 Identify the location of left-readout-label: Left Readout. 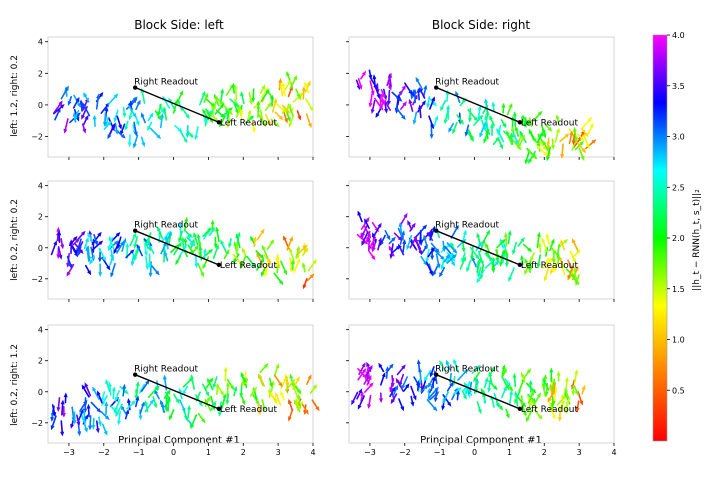
(550, 410).